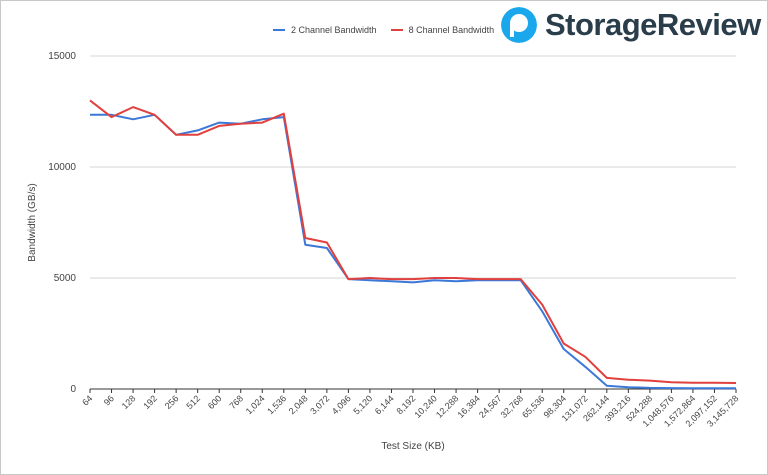 This screenshot has width=768, height=475. I want to click on legend-item-series-1: 8 Channel Bandwidth, so click(442, 30).